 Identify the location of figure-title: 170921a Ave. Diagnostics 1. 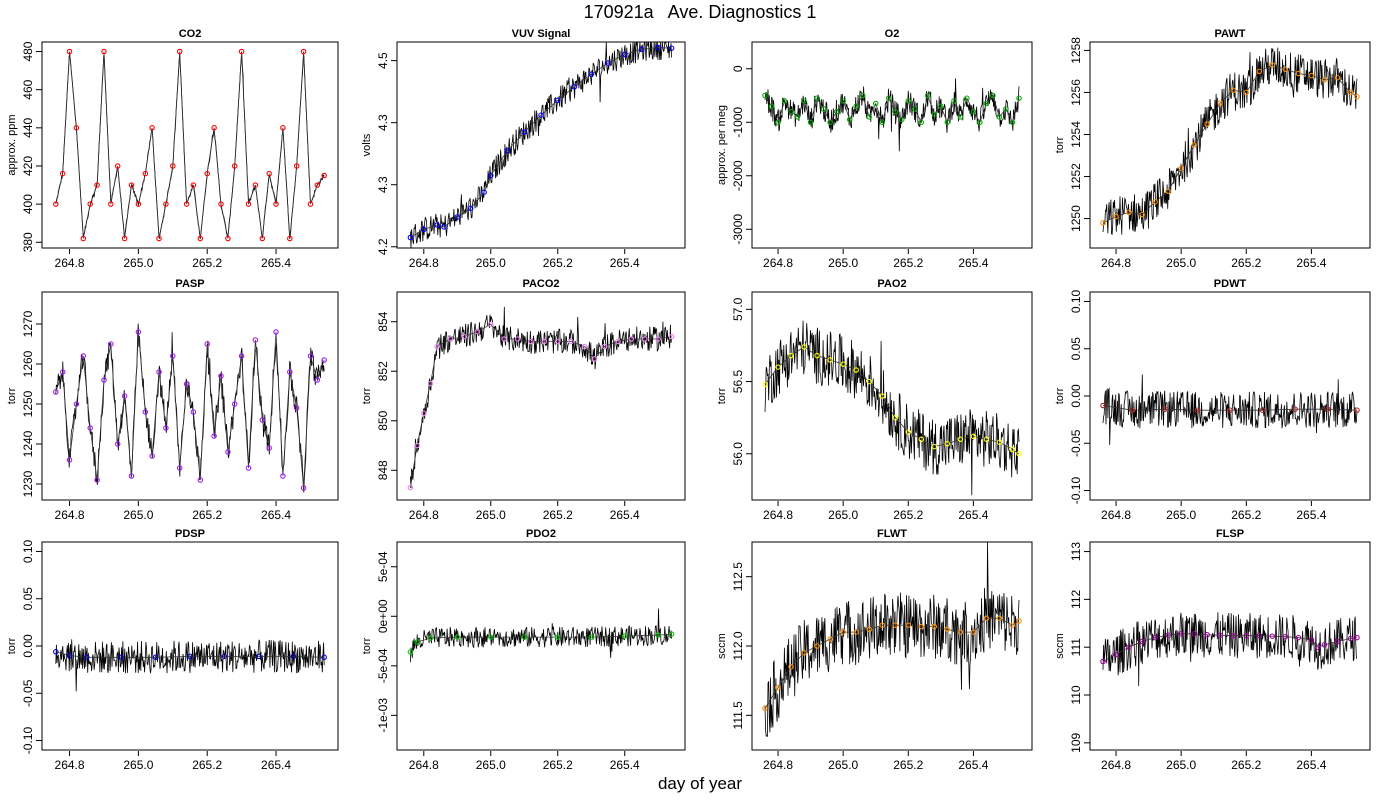
(700, 12).